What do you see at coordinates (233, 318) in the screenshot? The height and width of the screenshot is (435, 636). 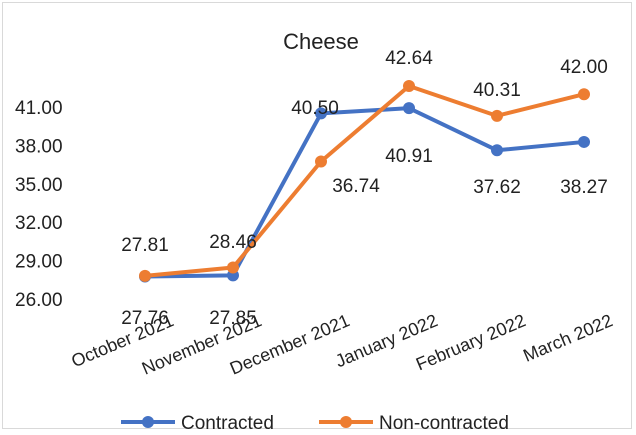 I see `data-label: 27.85` at bounding box center [233, 318].